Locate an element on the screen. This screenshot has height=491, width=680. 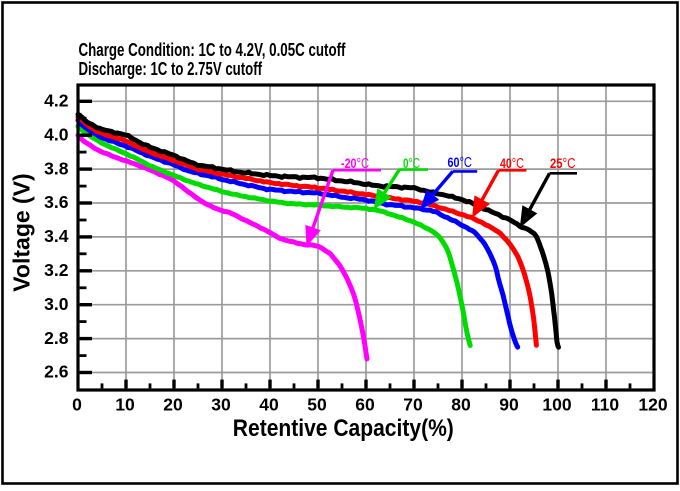
svg-text: 80 is located at coordinates (461, 405).